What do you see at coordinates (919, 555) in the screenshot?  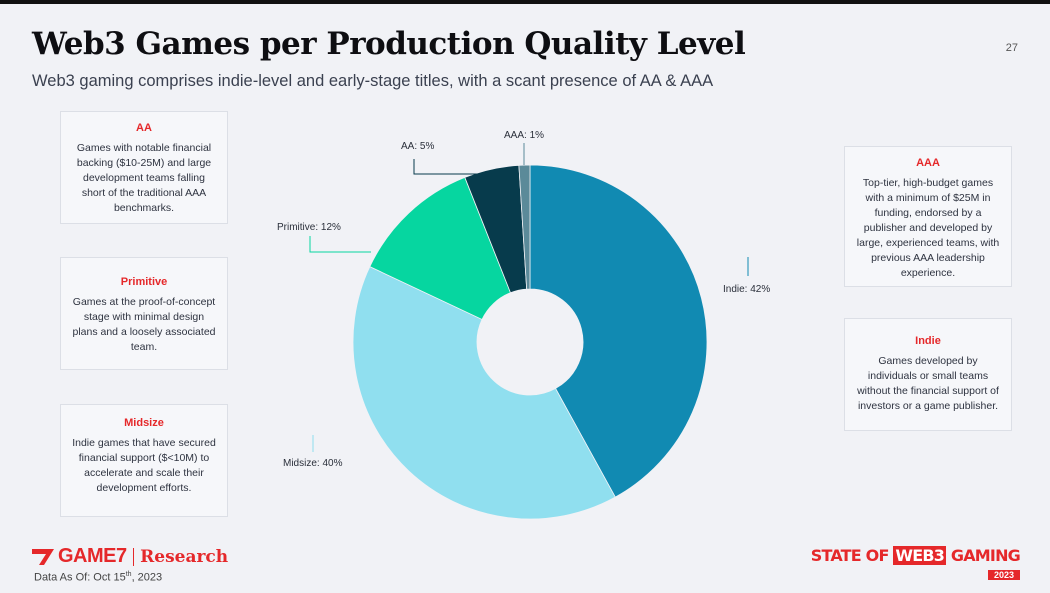 I see `sow-text-boxed: WEB3` at bounding box center [919, 555].